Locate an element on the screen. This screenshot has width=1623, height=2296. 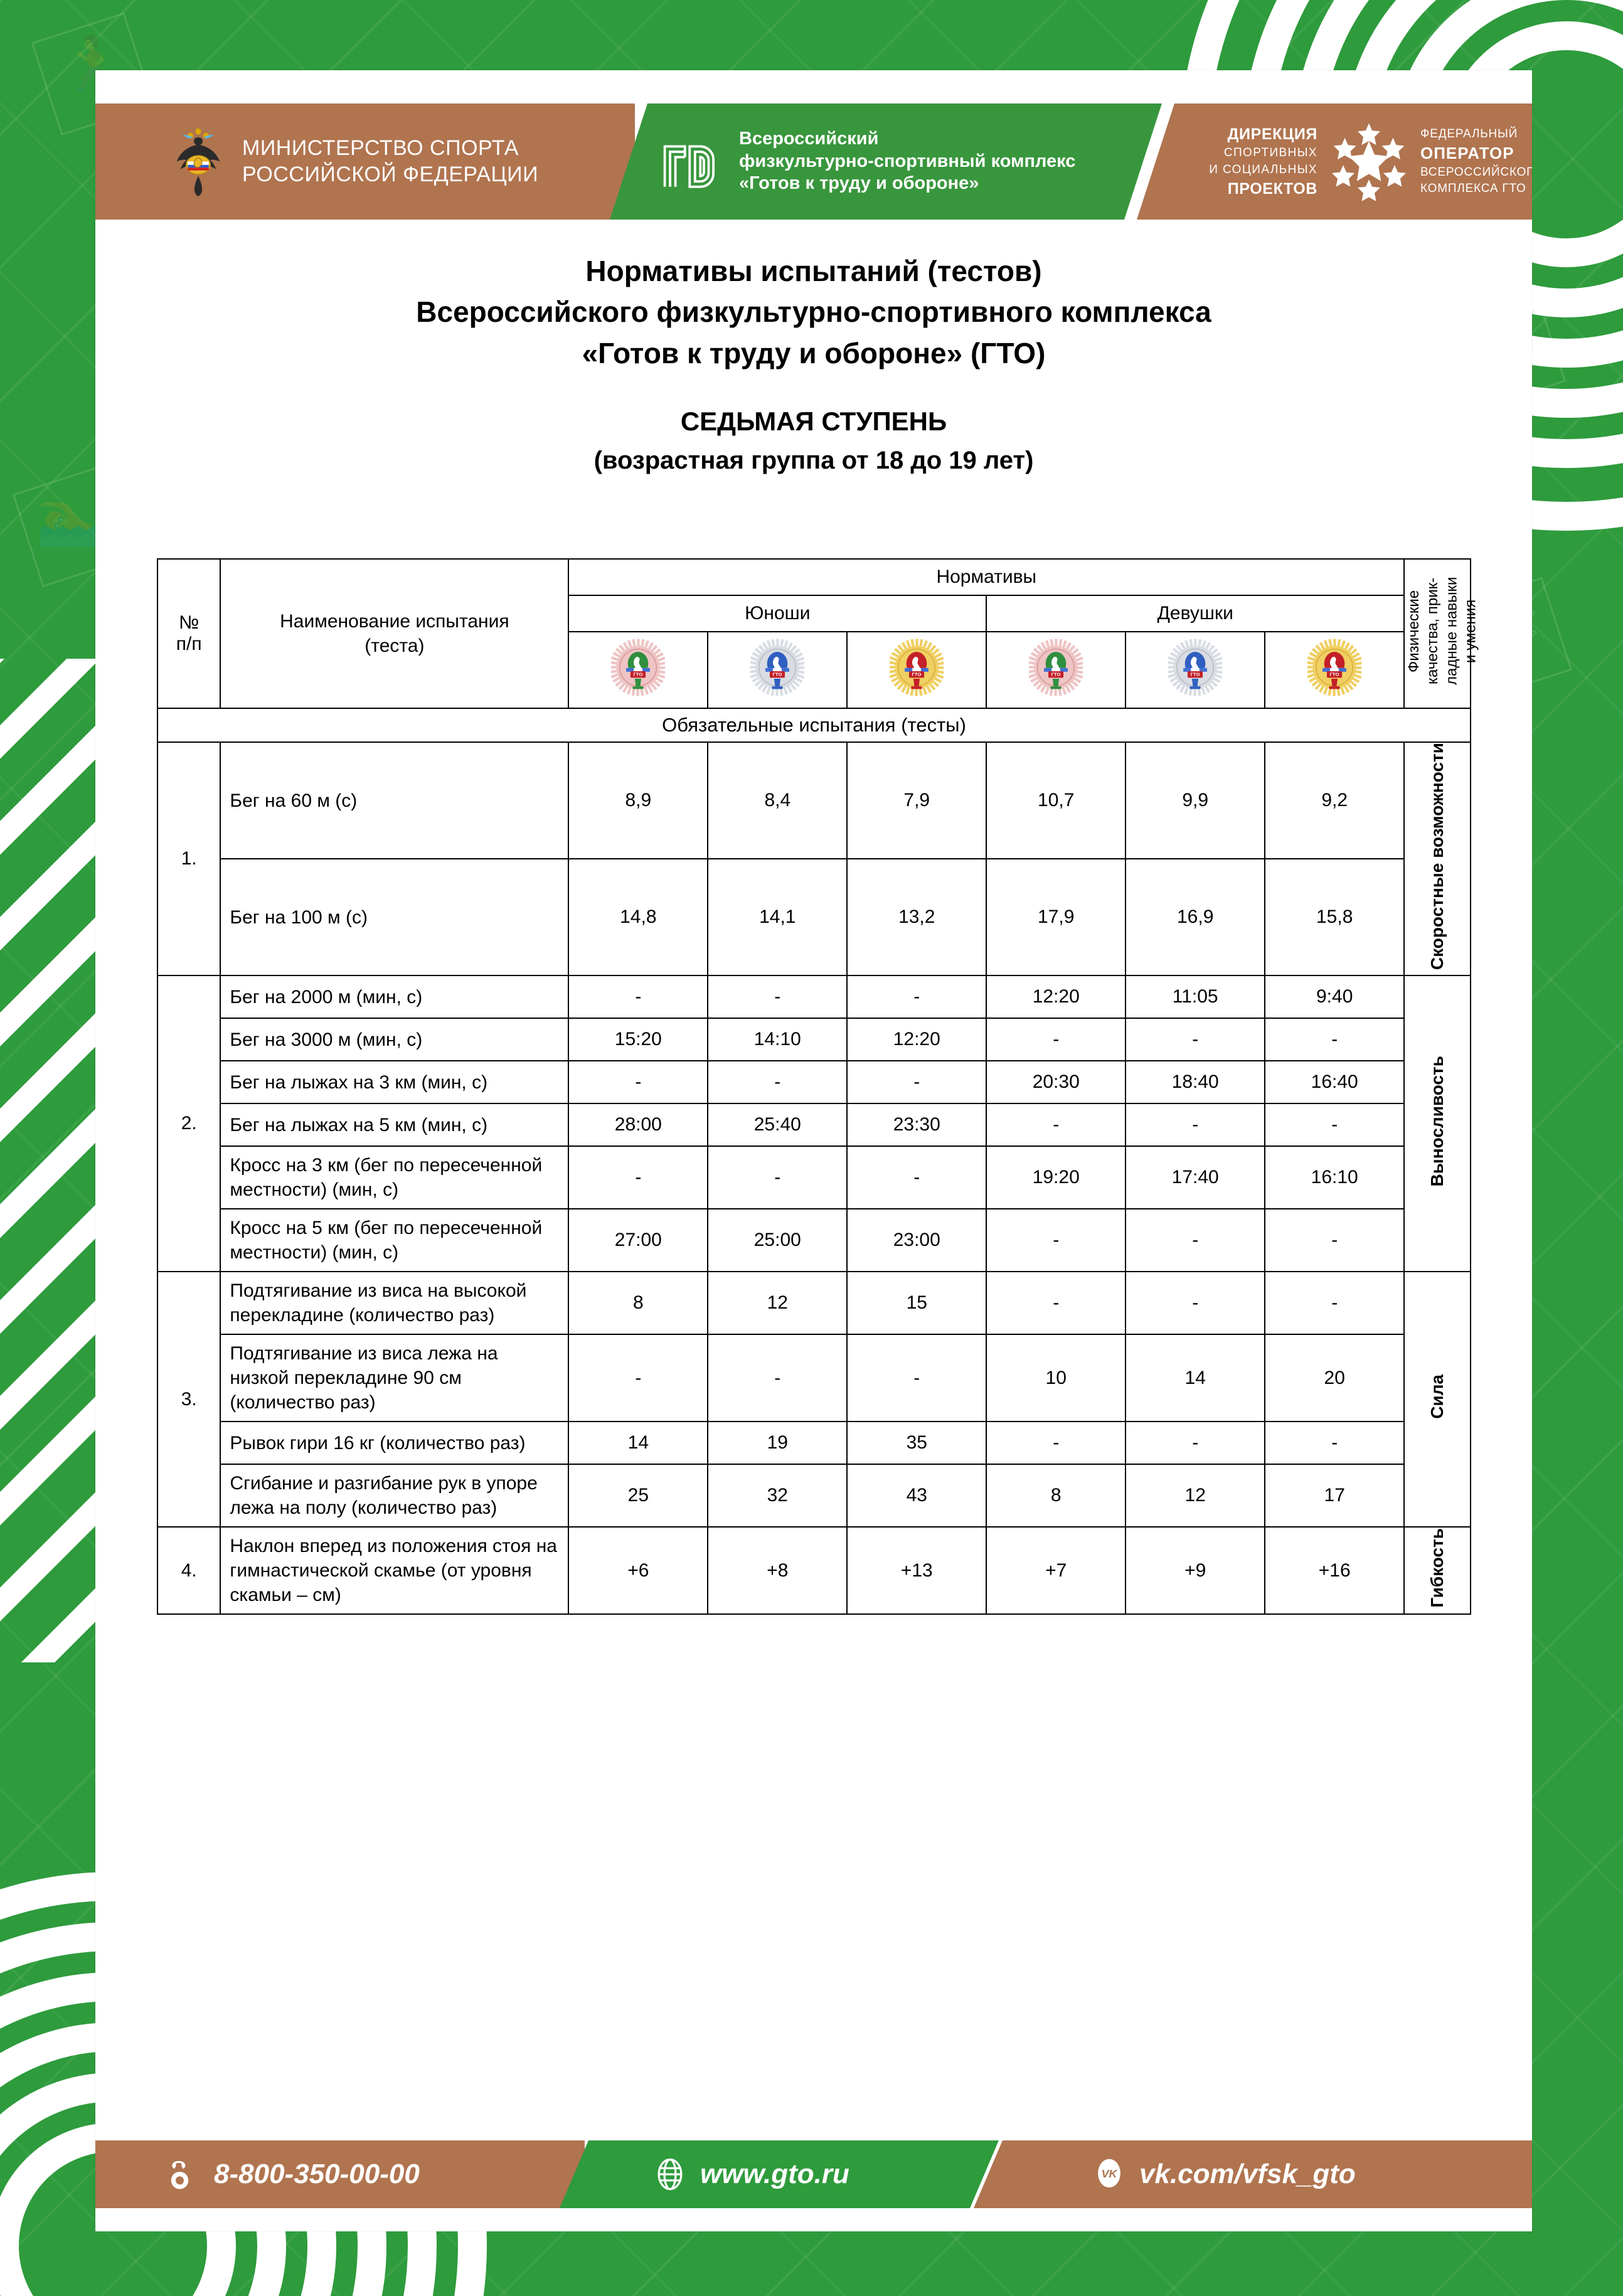
footer-website-text: www.gto.ru is located at coordinates (774, 2174).